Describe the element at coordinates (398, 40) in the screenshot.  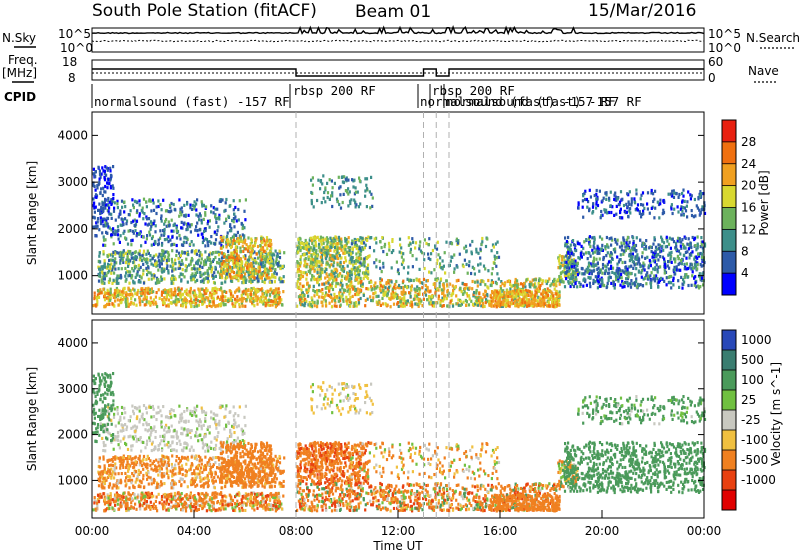
I see `nsearch-series-line` at that location.